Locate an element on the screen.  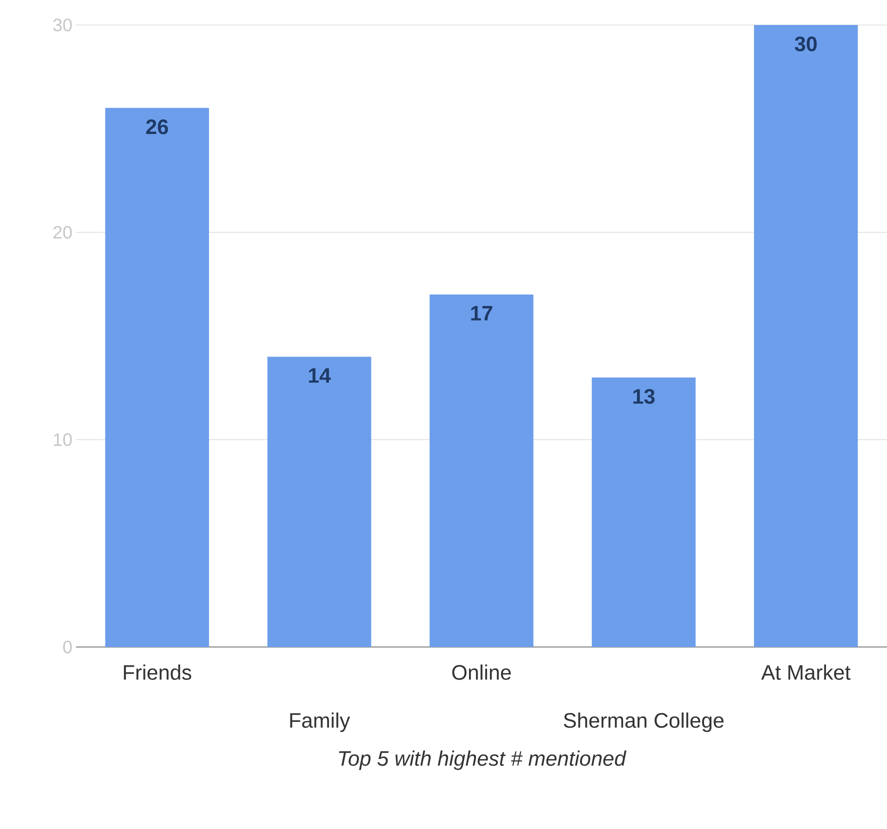
data-label: 17 is located at coordinates (481, 313).